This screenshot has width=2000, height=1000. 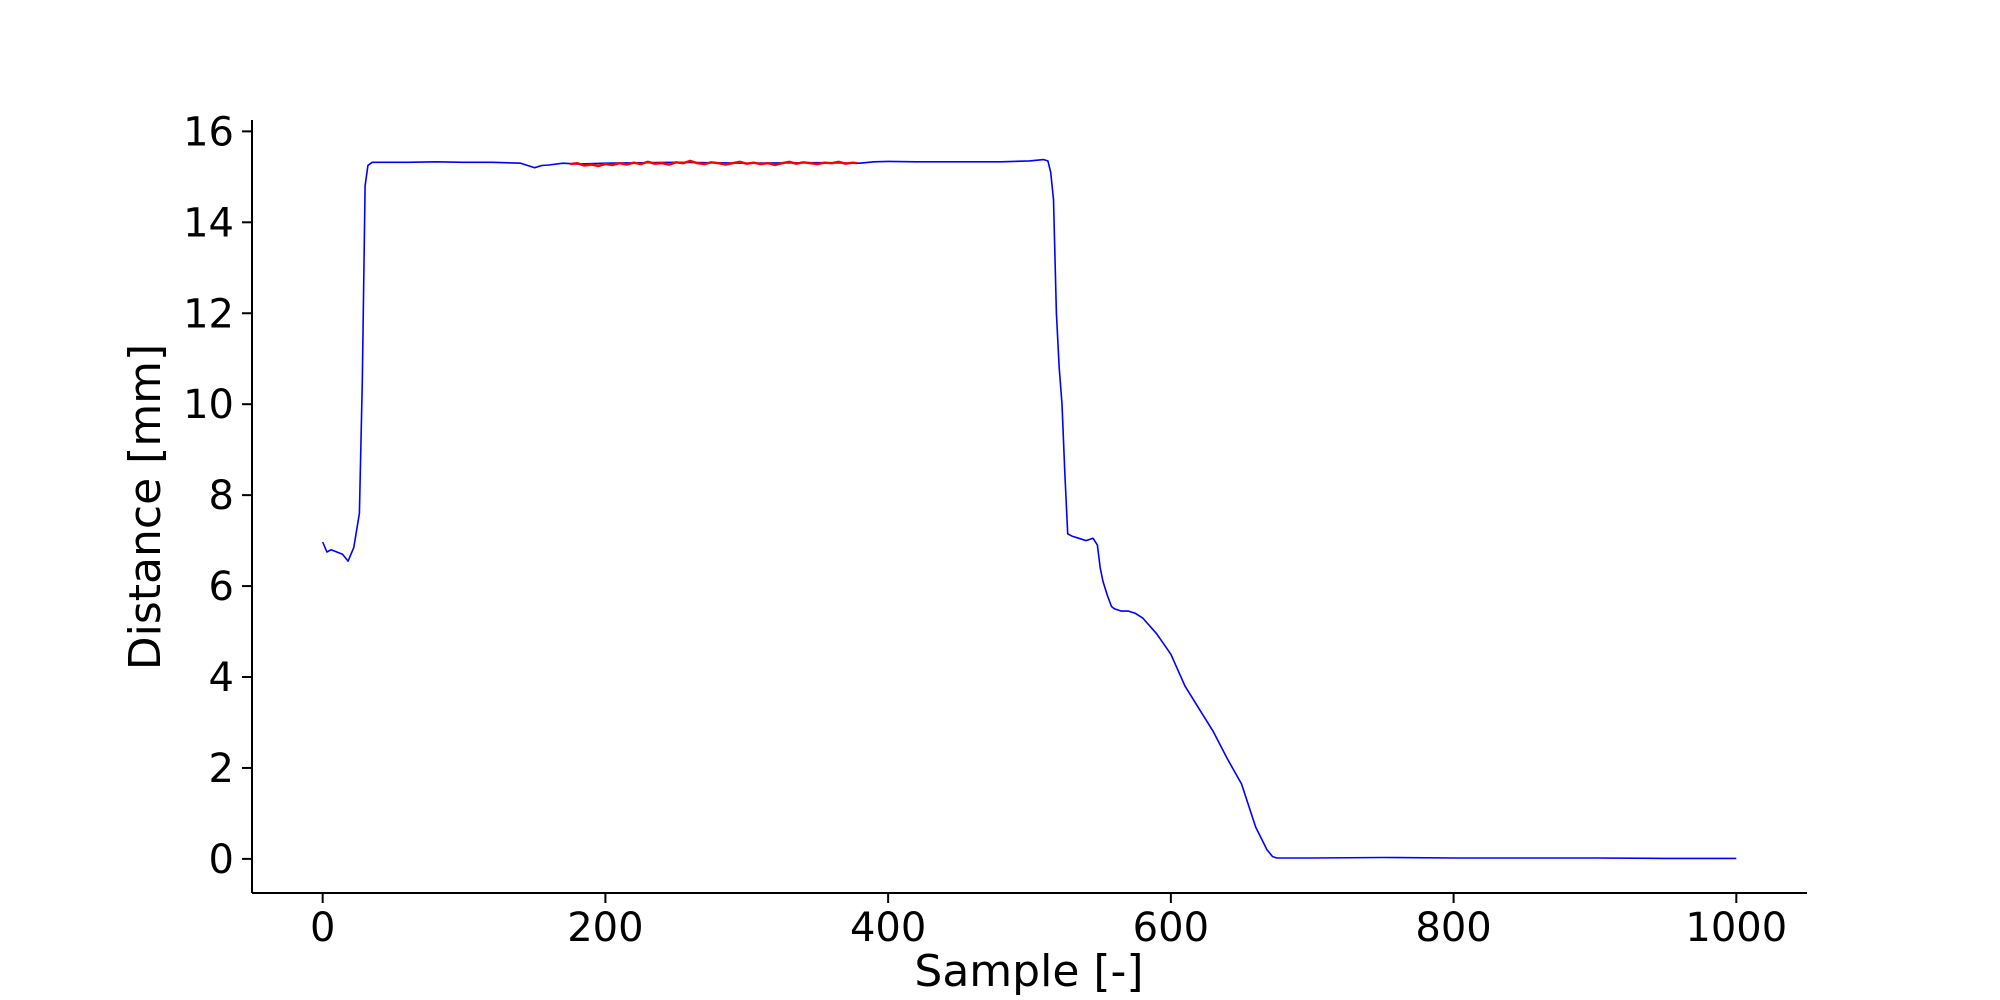 I want to click on y-tick-label: 12, so click(x=208, y=314).